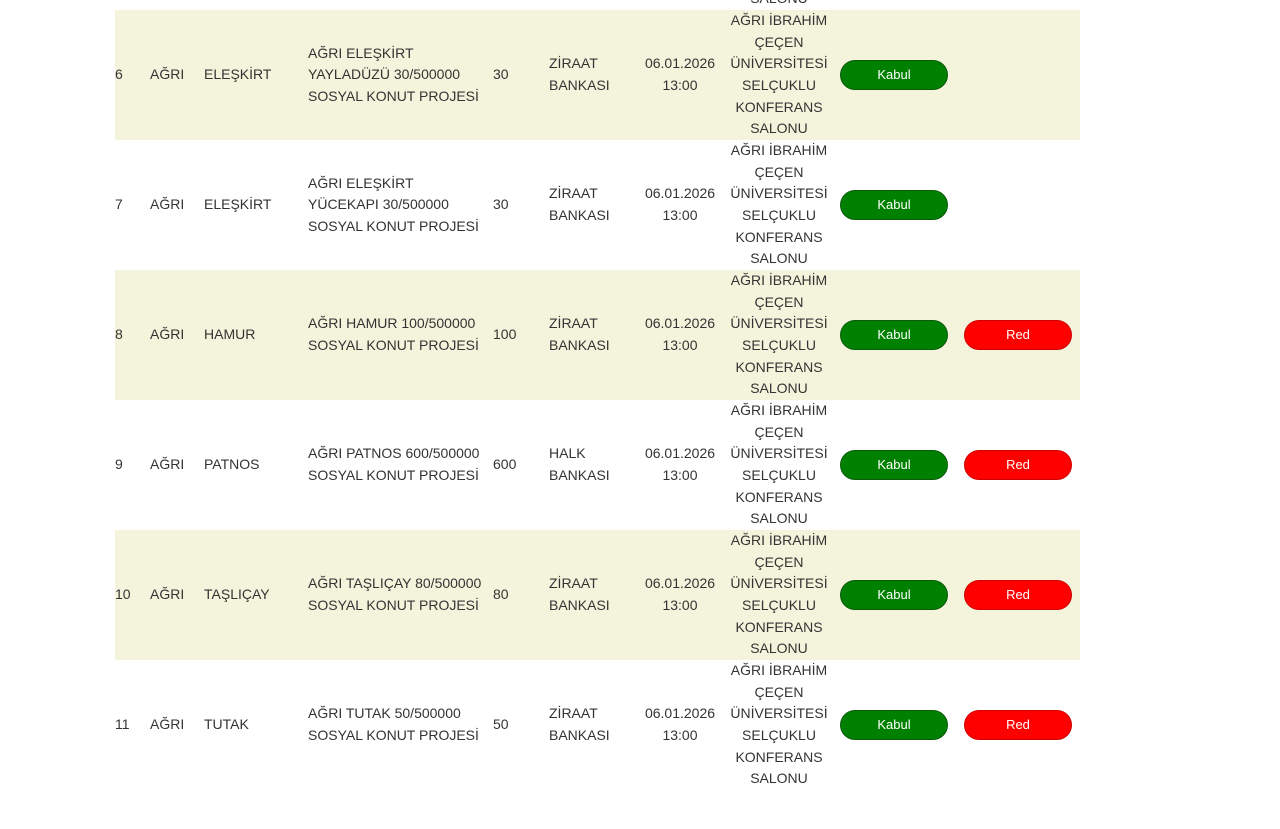  What do you see at coordinates (579, 464) in the screenshot?
I see `bank: HALK BANKASI` at bounding box center [579, 464].